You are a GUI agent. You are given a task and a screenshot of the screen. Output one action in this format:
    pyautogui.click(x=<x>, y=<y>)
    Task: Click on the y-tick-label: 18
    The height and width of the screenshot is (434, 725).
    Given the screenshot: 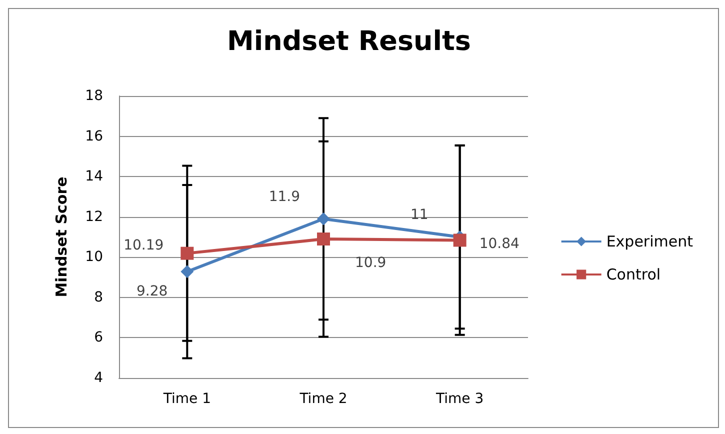 What is the action you would take?
    pyautogui.click(x=94, y=96)
    